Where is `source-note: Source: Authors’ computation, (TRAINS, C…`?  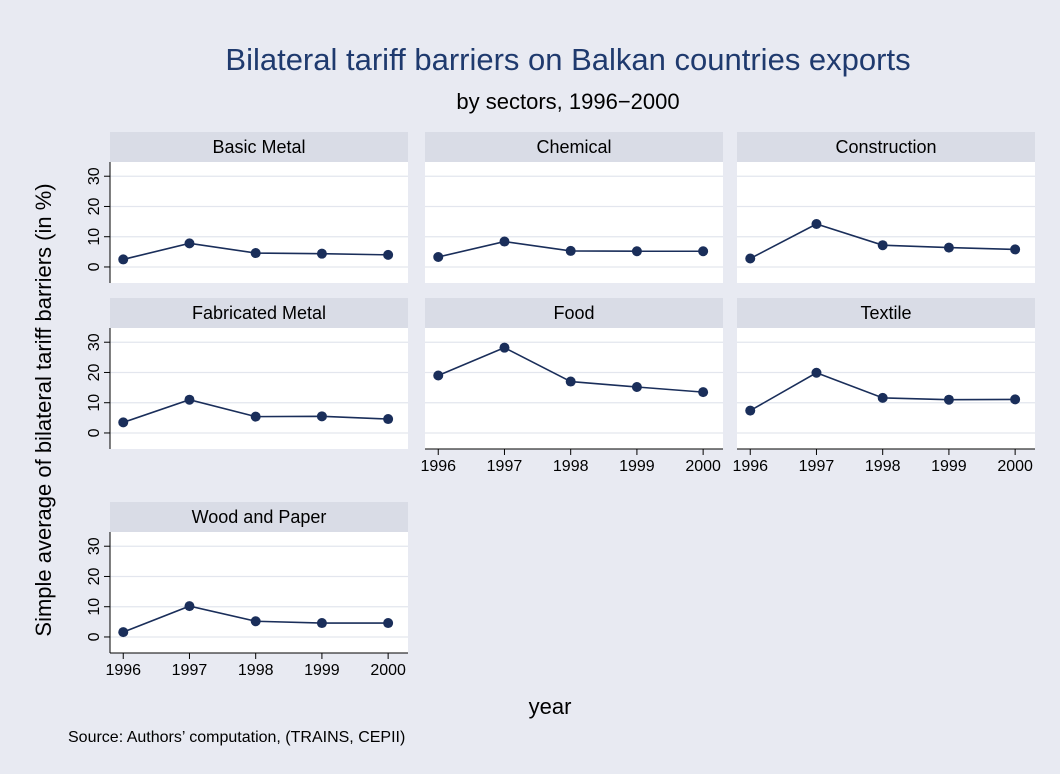
source-note: Source: Authors’ computation, (TRAINS, C… is located at coordinates (236, 737).